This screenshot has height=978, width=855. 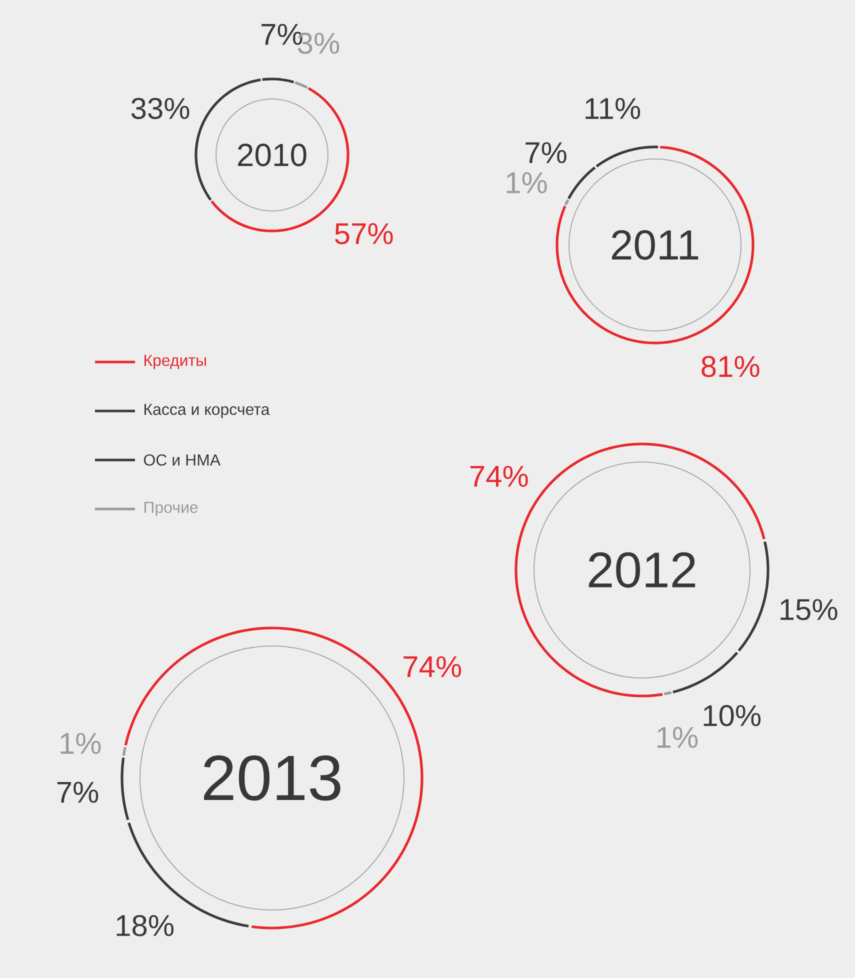 What do you see at coordinates (207, 411) in the screenshot?
I see `legend-label: Касса и корсчета` at bounding box center [207, 411].